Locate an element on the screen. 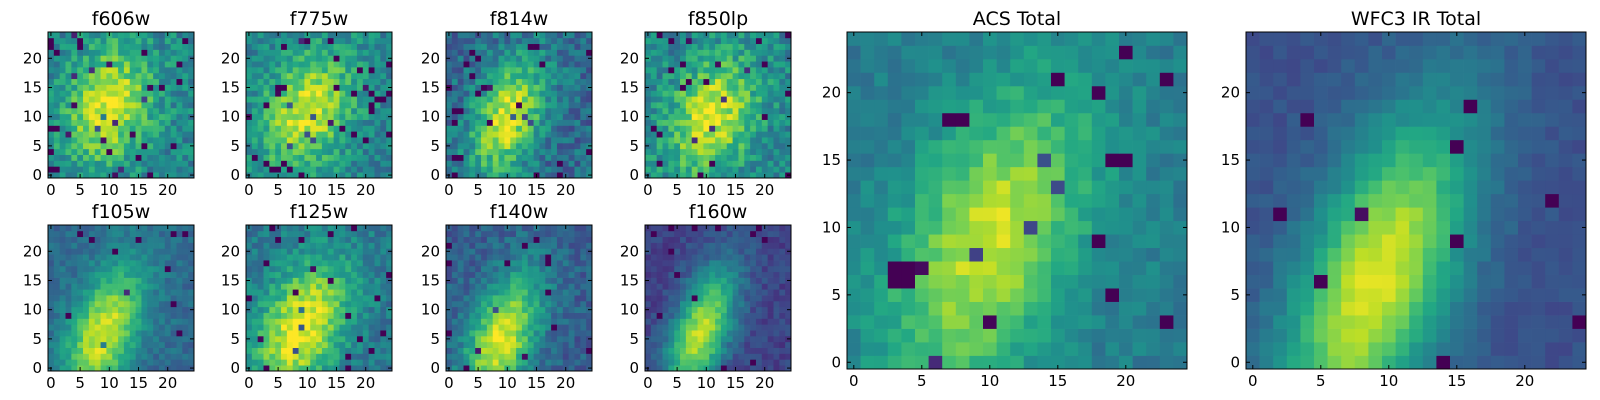 The width and height of the screenshot is (1600, 400). x-tick-label: 10 is located at coordinates (706, 190).